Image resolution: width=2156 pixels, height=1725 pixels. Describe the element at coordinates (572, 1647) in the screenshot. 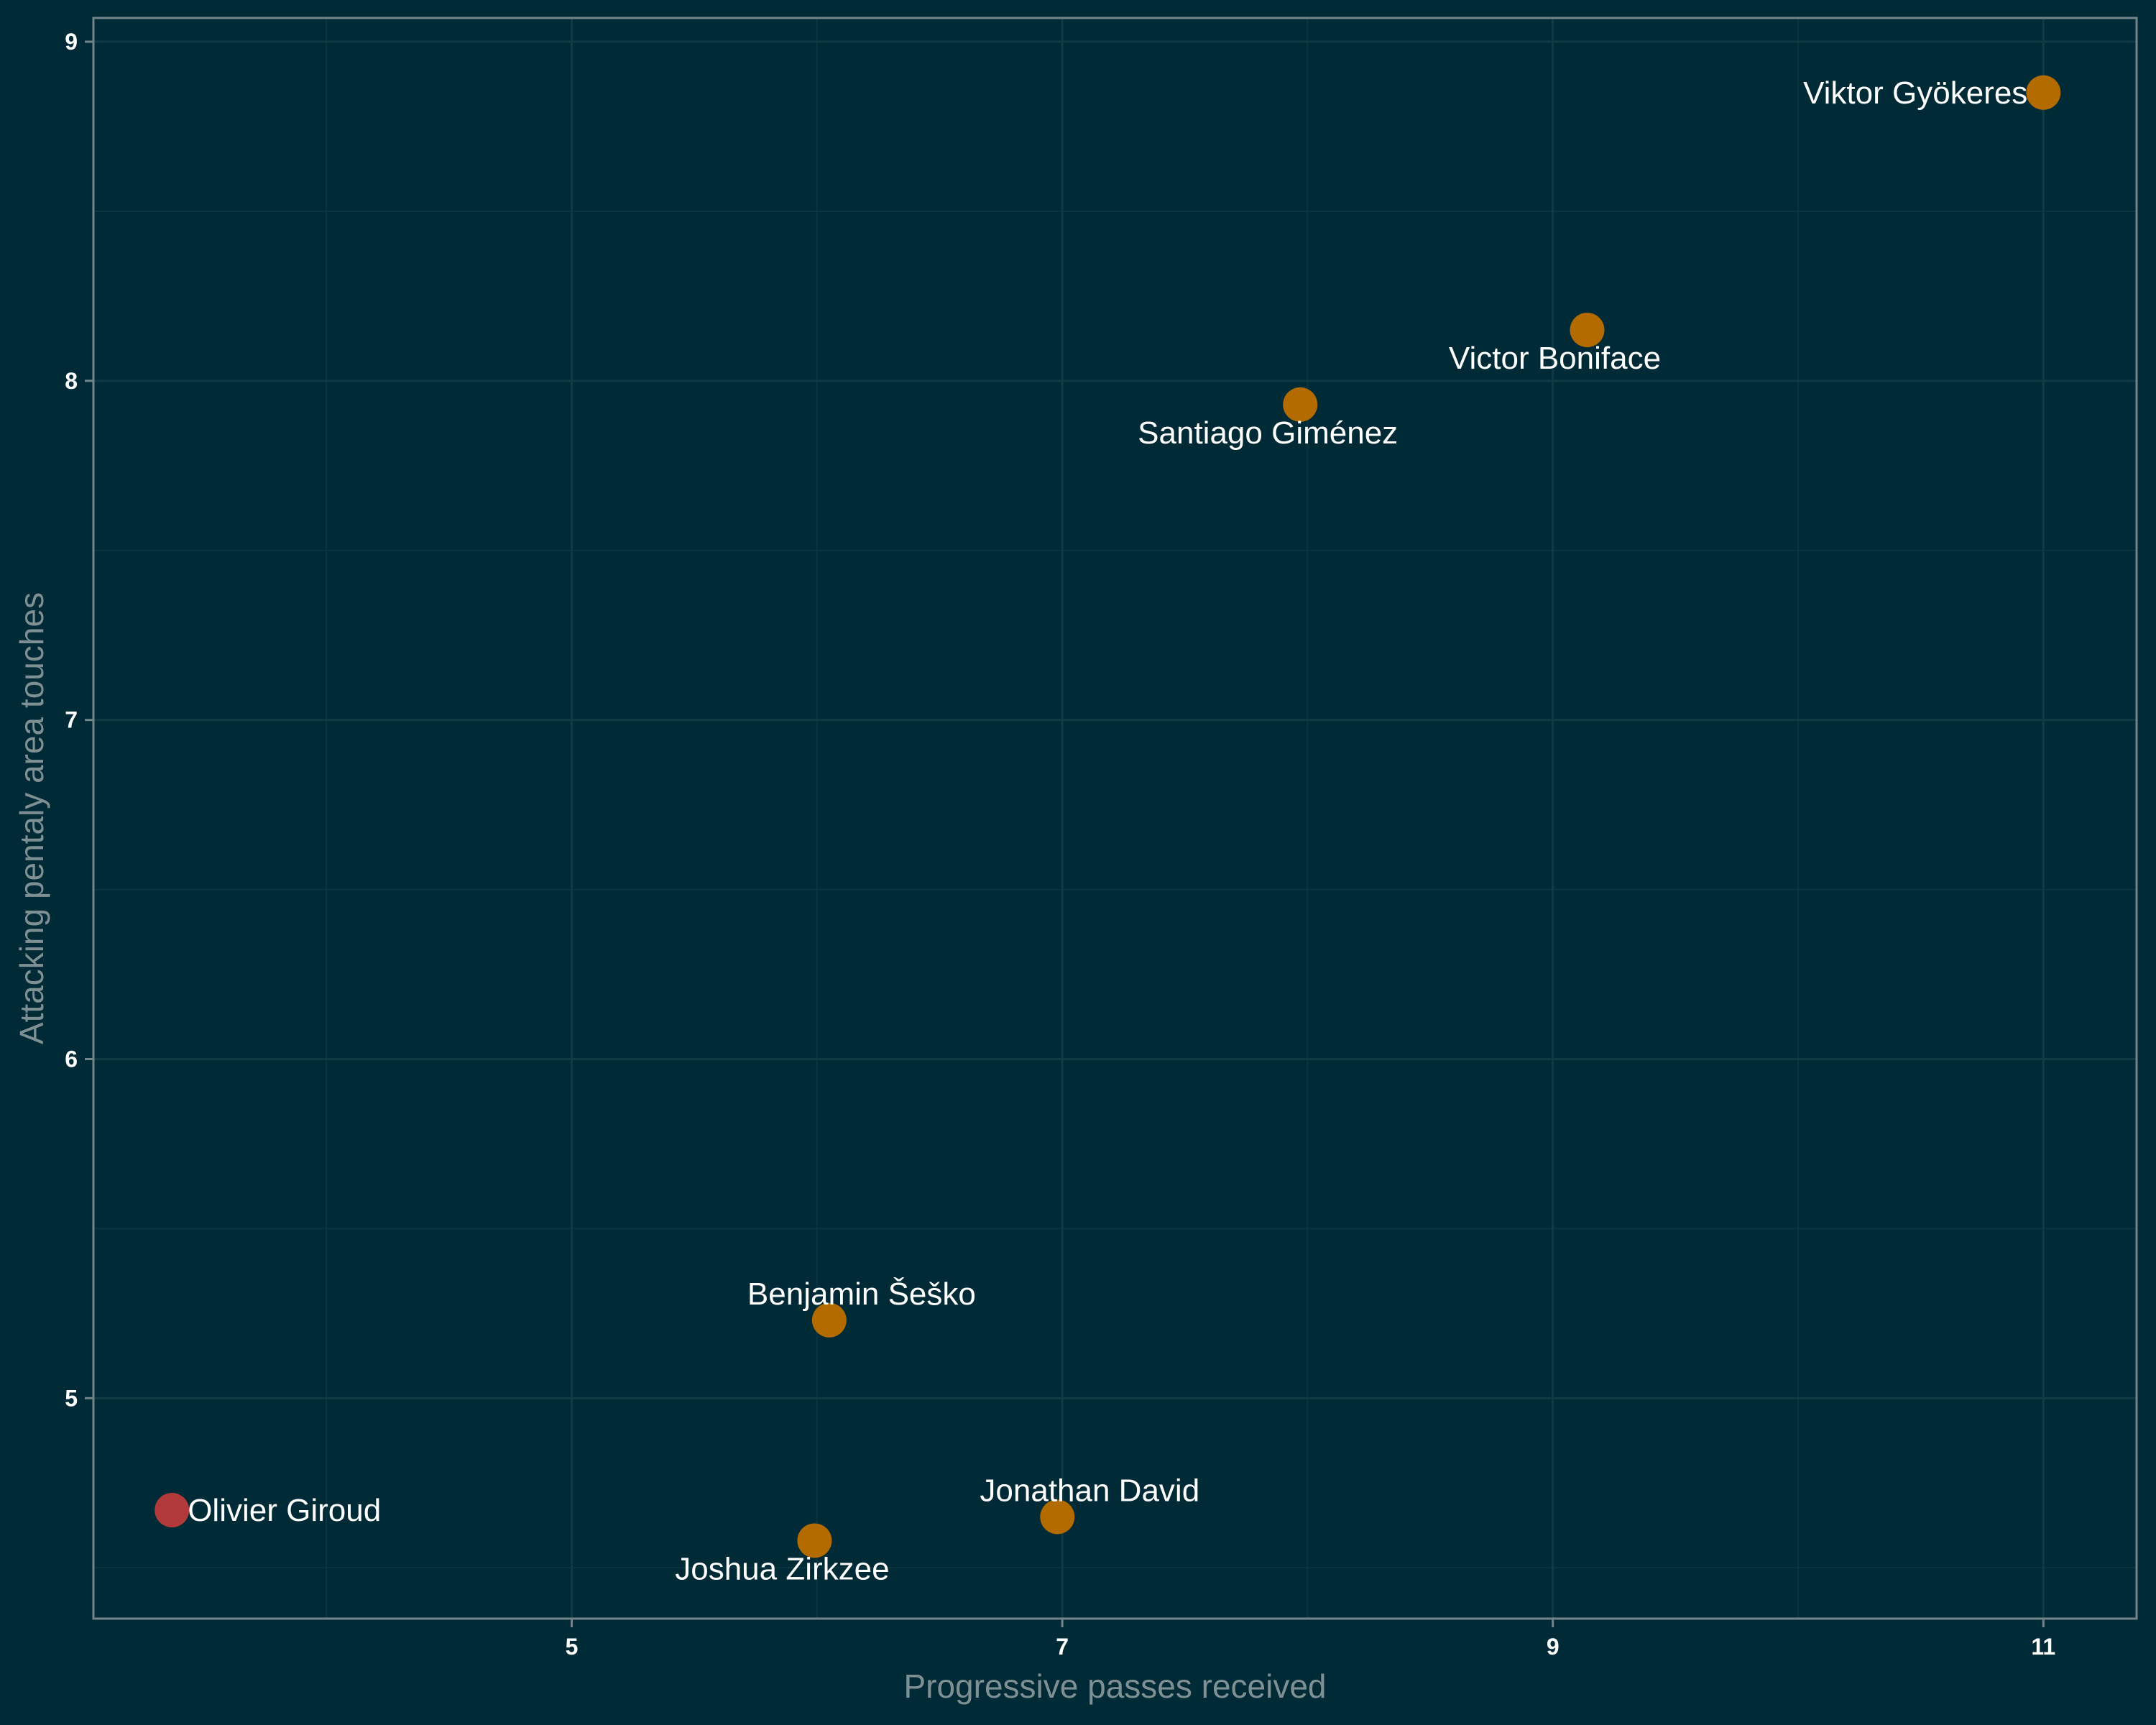

I see `x-tick-label: 5` at that location.